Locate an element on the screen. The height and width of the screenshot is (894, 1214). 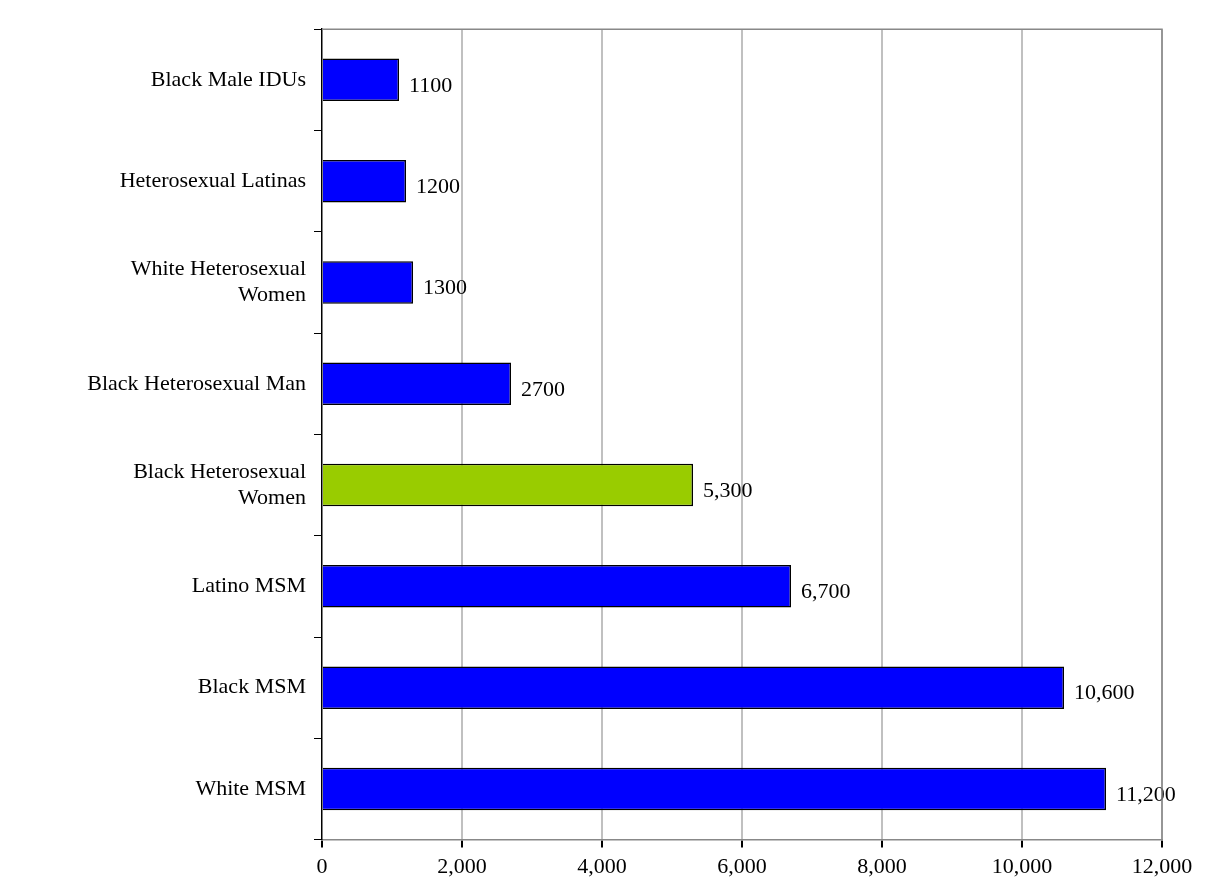
x-tick-label: 8,000 is located at coordinates (882, 865).